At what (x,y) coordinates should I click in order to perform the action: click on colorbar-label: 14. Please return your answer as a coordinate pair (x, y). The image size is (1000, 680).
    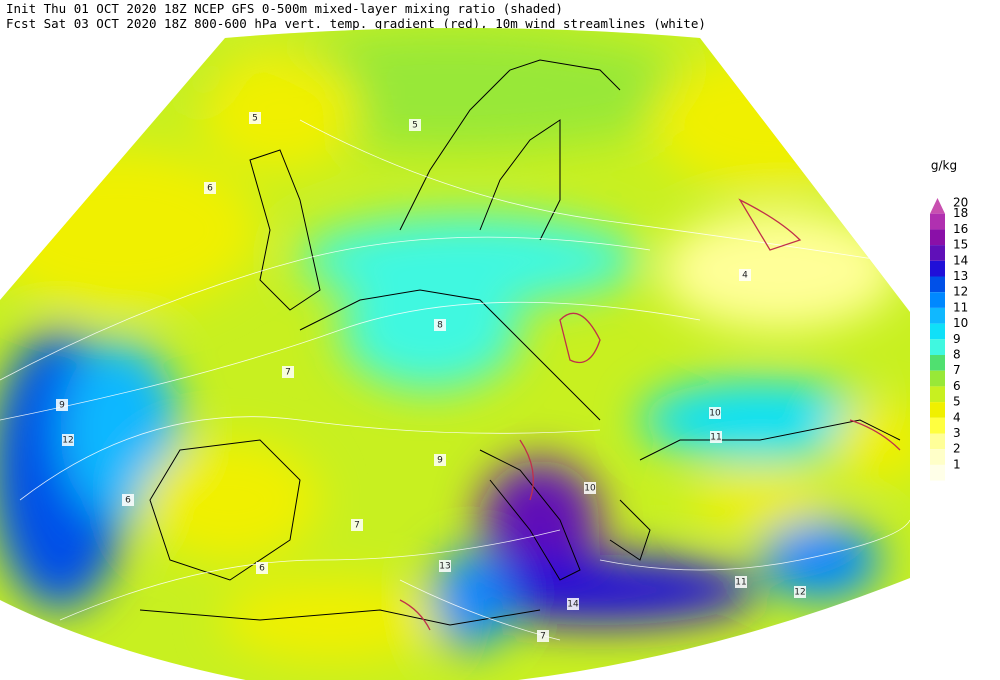
    Looking at the image, I should click on (960, 260).